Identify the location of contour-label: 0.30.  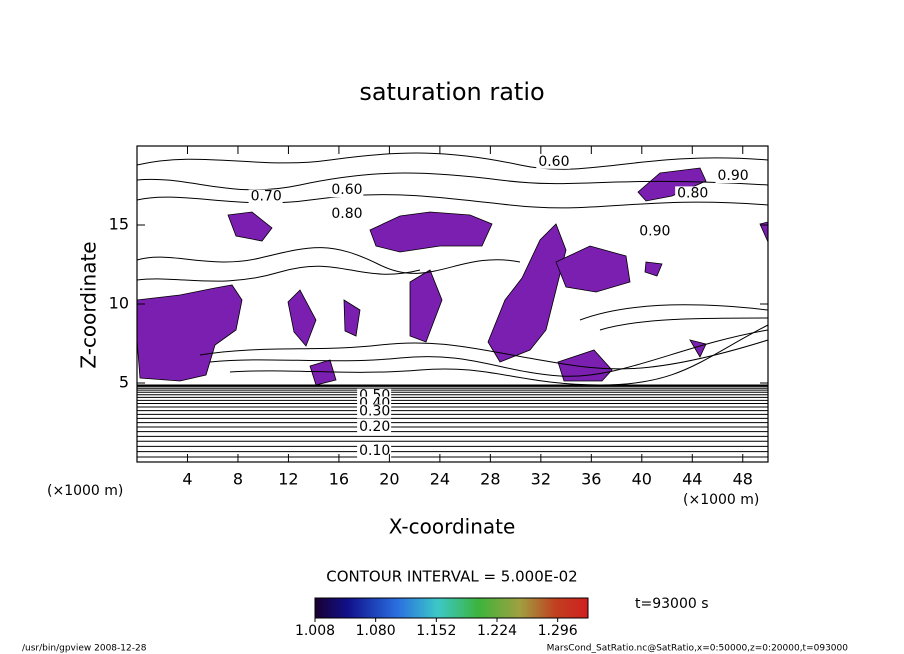
(374, 411).